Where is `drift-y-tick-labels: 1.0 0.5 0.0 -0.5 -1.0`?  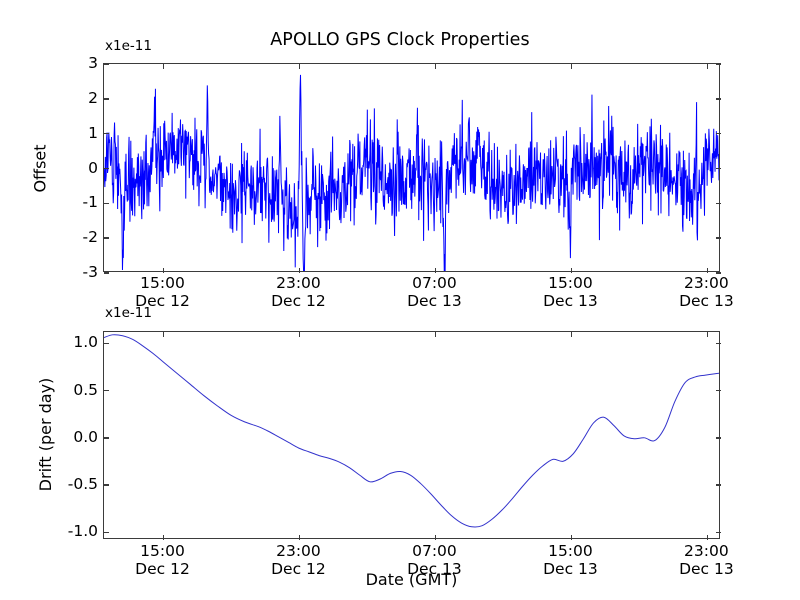 drift-y-tick-labels: 1.0 0.5 0.0 -0.5 -1.0 is located at coordinates (67, 436).